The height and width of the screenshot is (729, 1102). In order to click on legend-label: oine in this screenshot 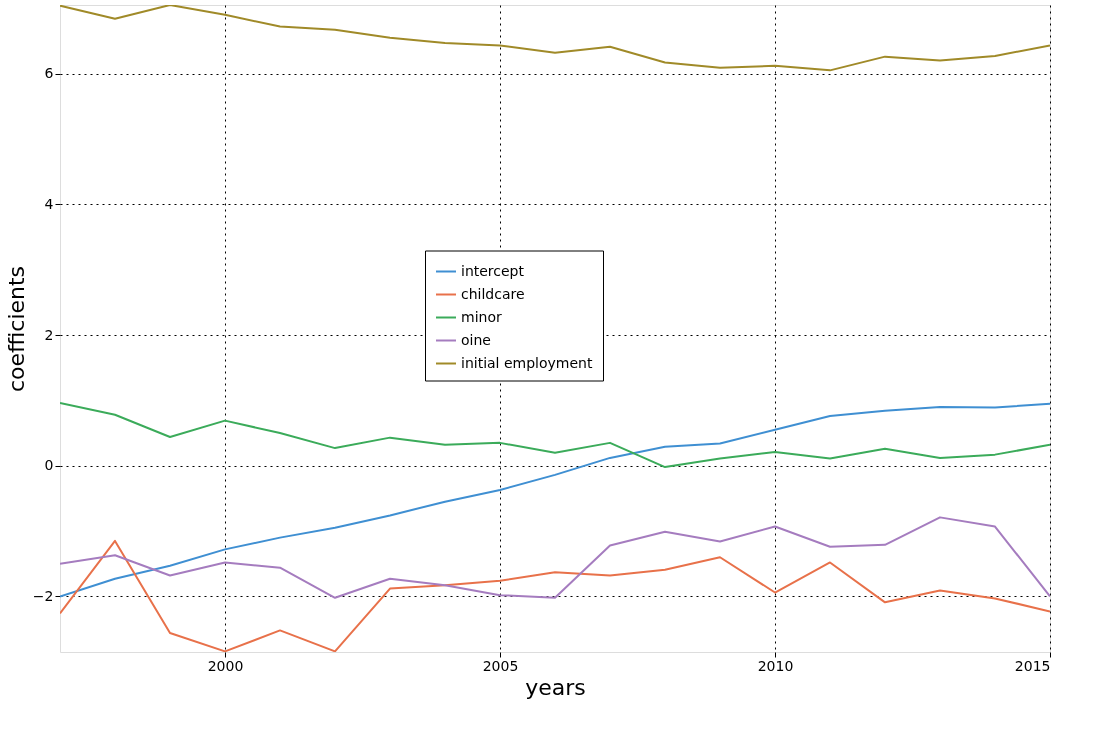, I will do `click(476, 339)`.